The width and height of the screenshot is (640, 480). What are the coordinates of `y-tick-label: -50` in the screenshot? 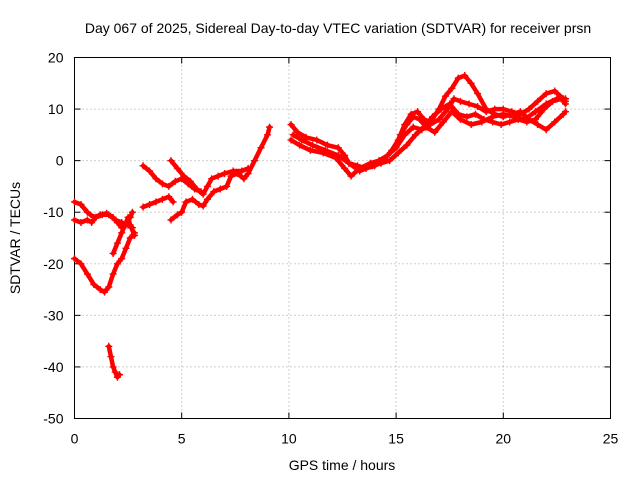 It's located at (53, 419).